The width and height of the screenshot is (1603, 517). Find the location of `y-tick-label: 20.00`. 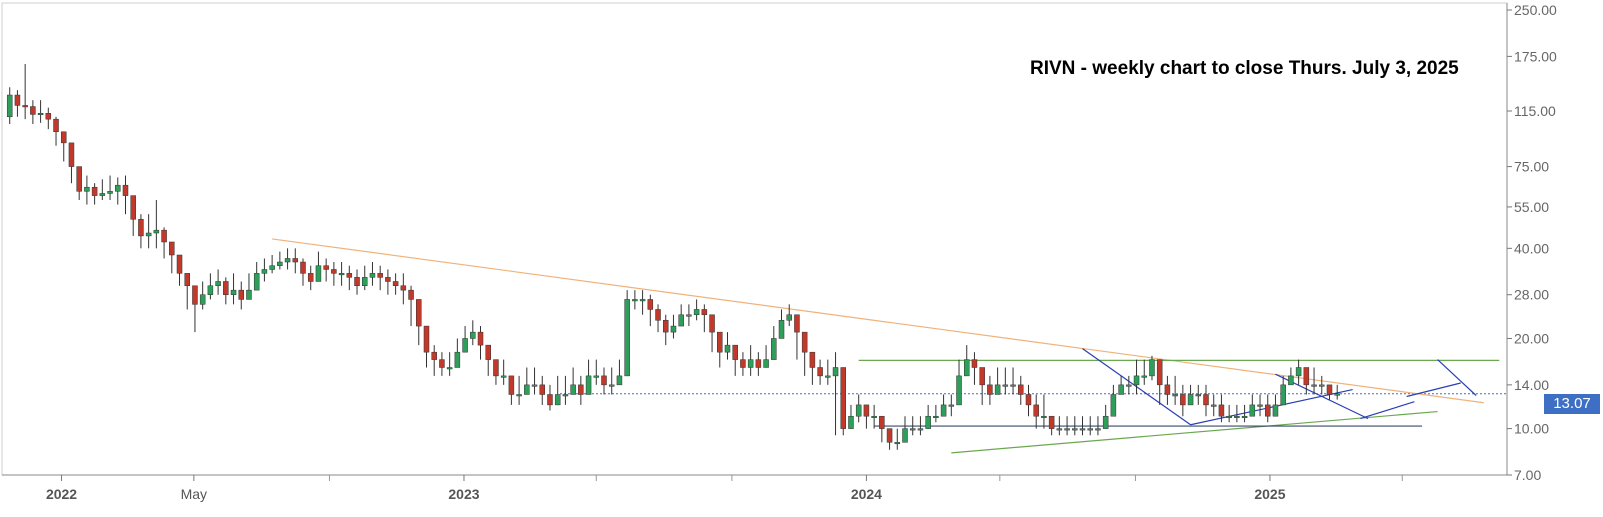

y-tick-label: 20.00 is located at coordinates (1531, 338).